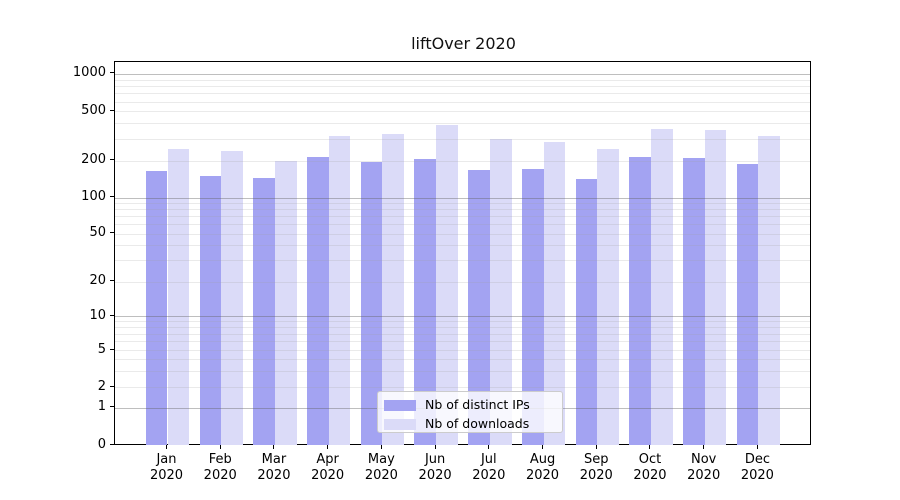 Image resolution: width=900 pixels, height=500 pixels. I want to click on bar-downloads-feb, so click(232, 298).